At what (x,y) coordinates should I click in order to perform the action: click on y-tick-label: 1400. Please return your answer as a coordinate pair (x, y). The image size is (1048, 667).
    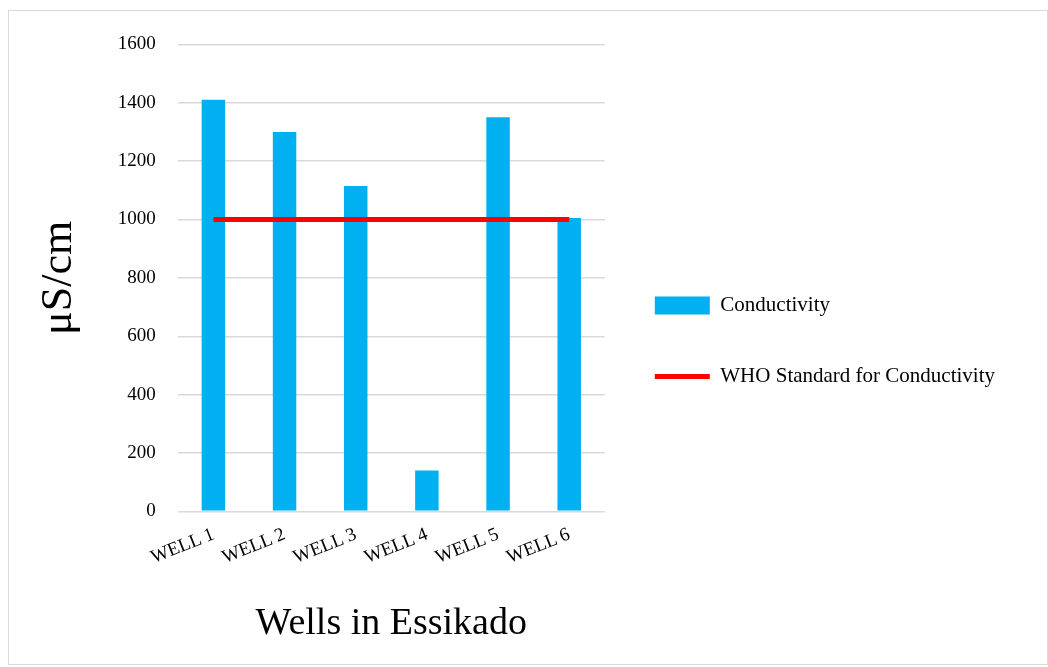
    Looking at the image, I should click on (136, 101).